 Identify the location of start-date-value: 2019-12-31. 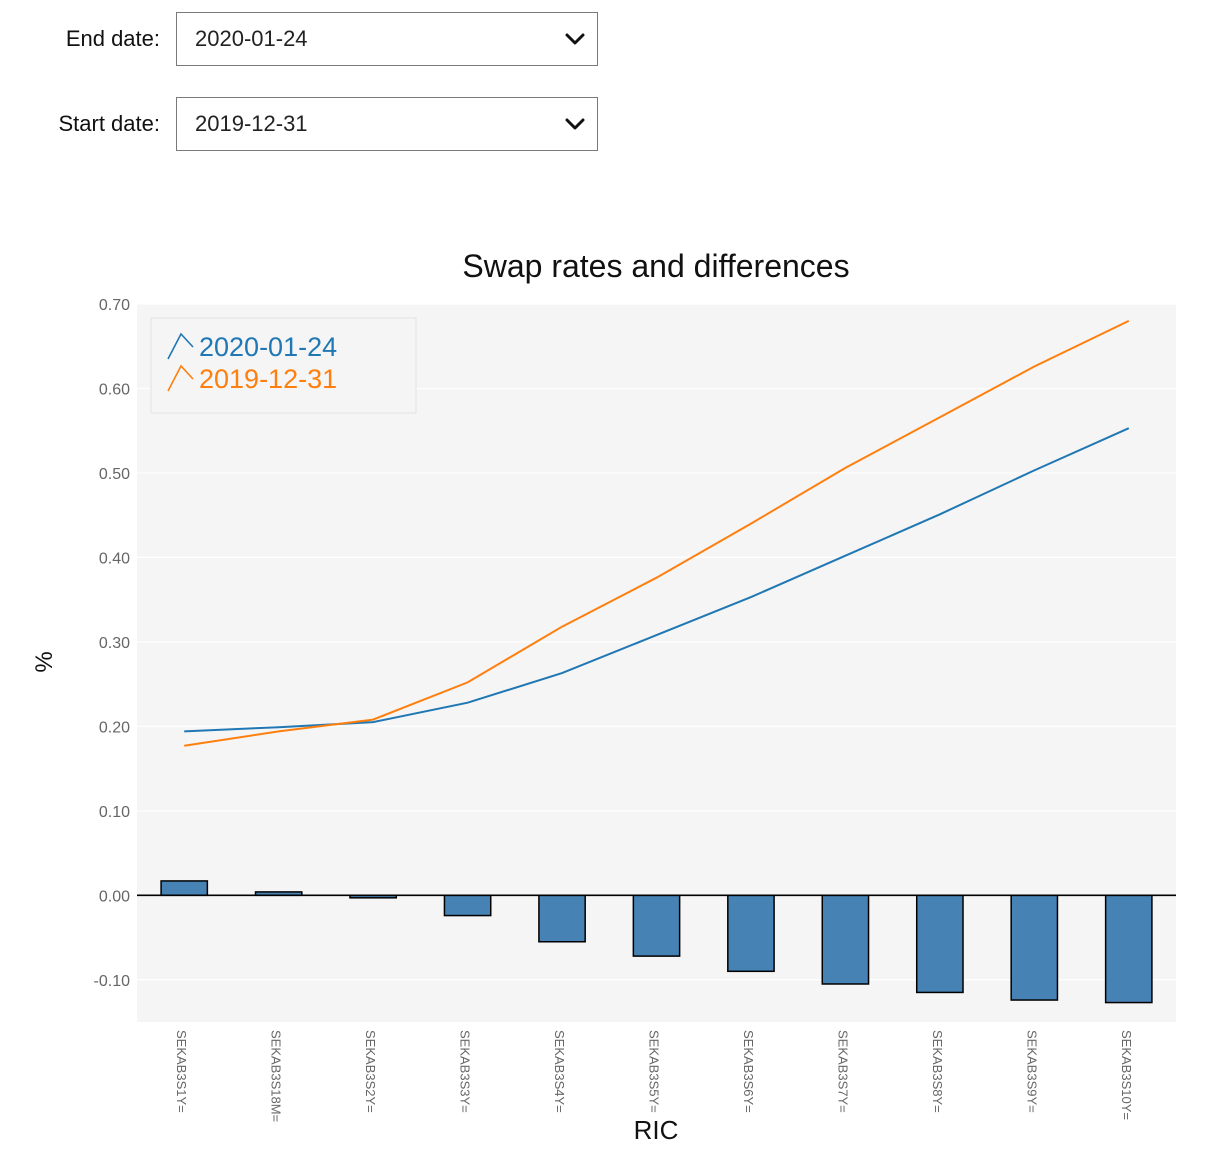
(251, 123).